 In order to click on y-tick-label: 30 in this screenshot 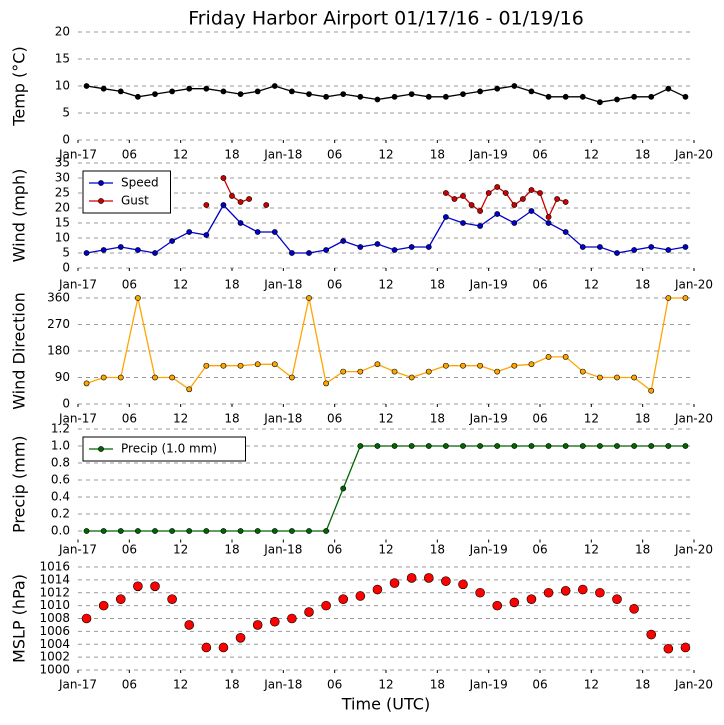, I will do `click(62, 178)`.